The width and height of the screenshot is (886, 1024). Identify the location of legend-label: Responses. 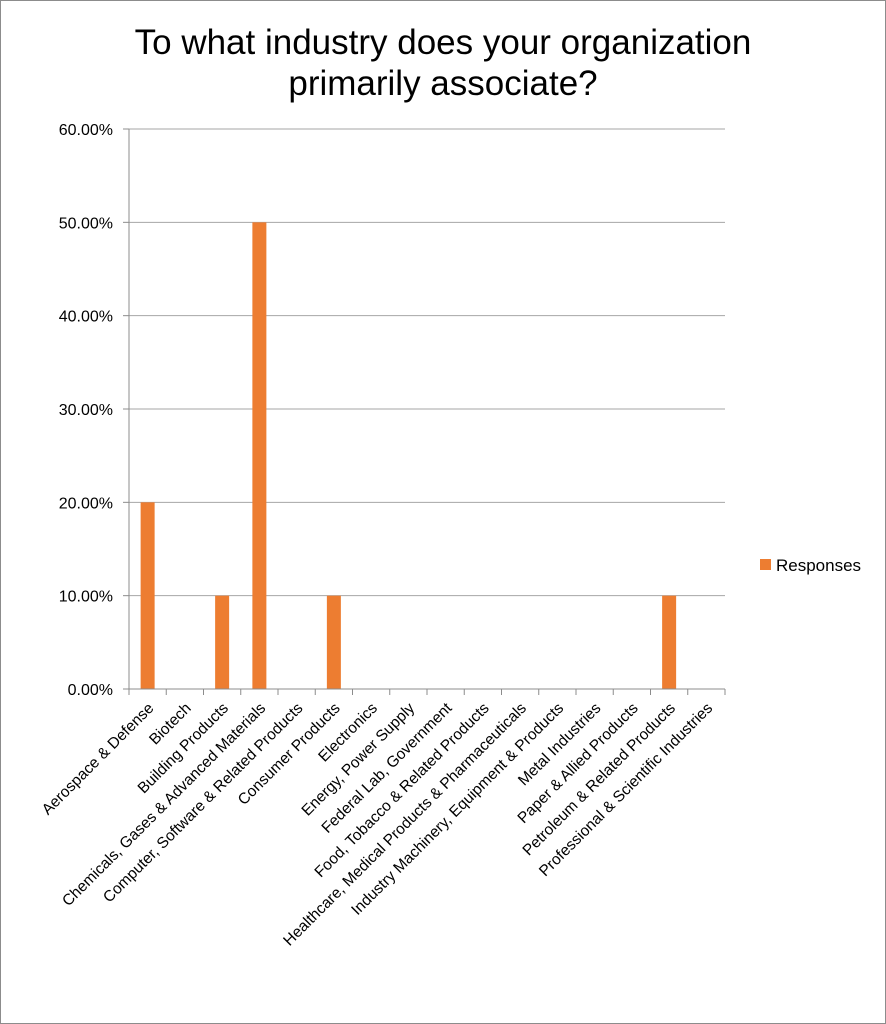
(818, 565).